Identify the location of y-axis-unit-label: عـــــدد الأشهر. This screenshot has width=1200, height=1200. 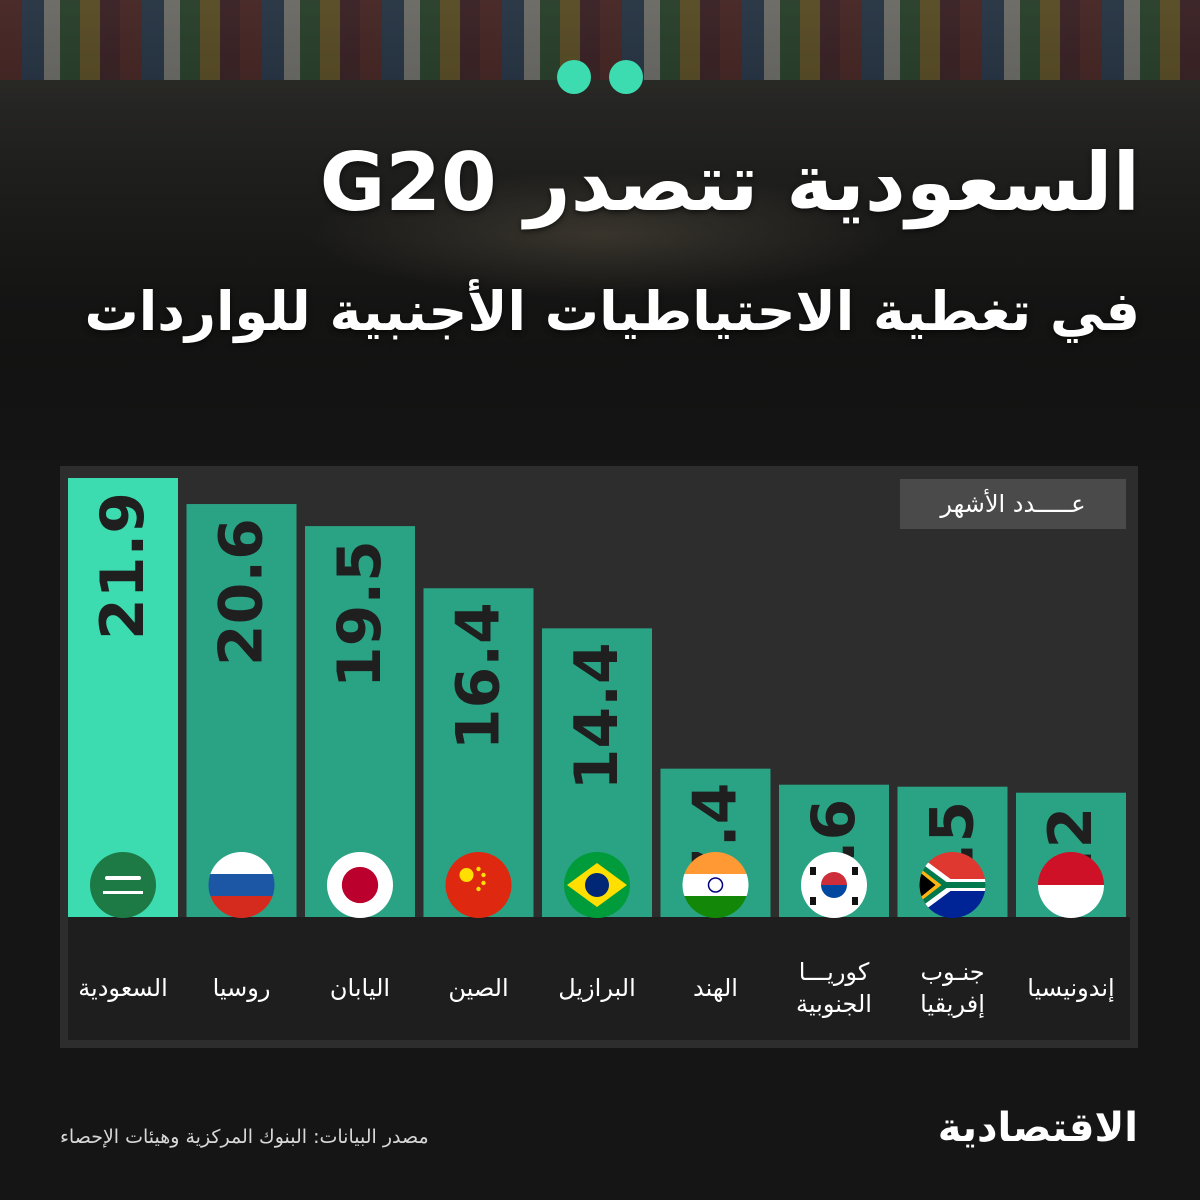
(1013, 504).